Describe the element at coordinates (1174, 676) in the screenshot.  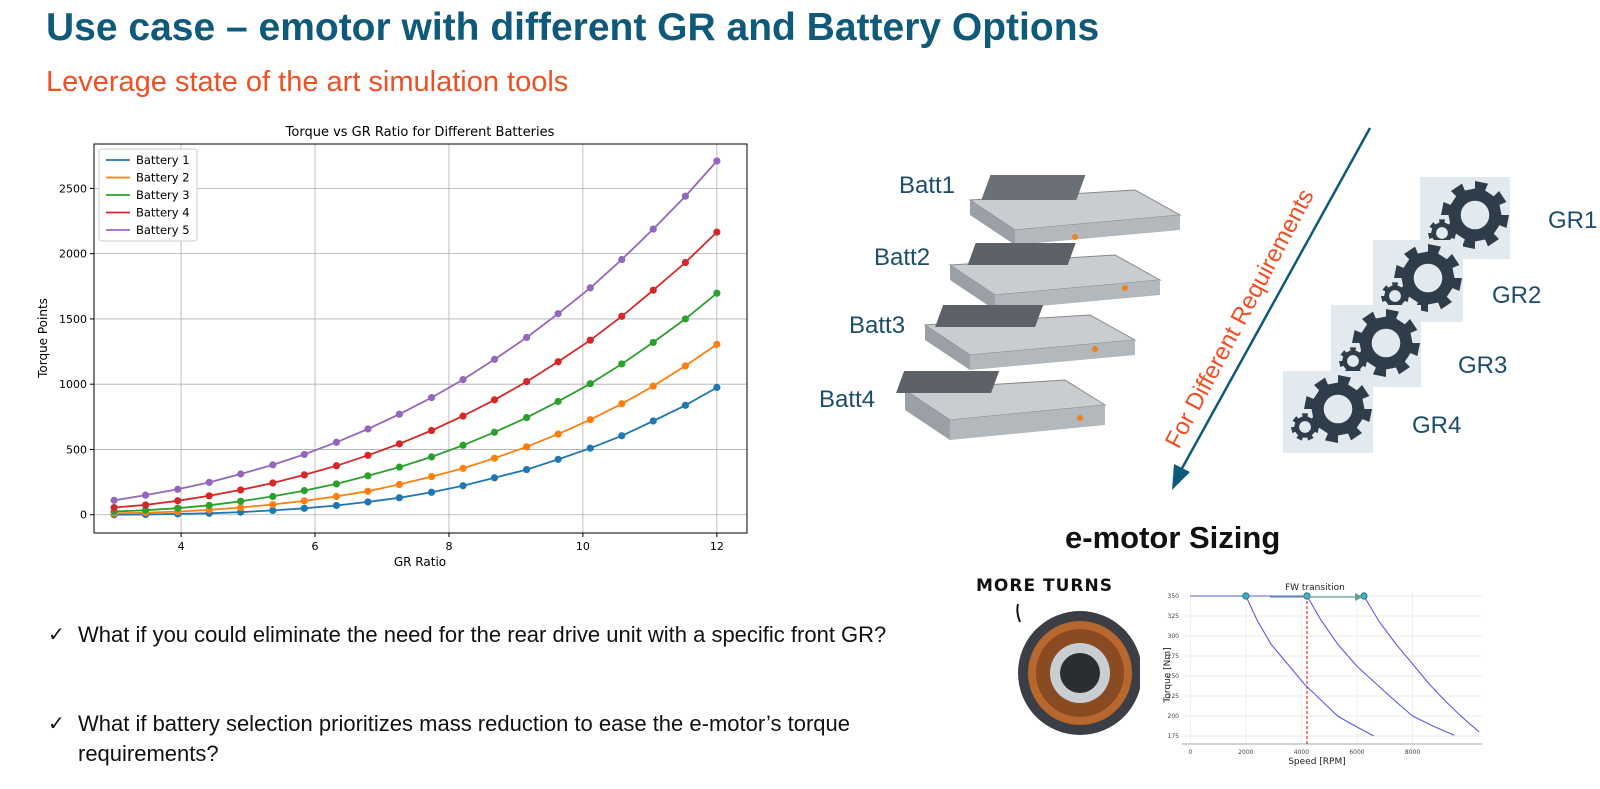
I see `small-y-tick-label: 250` at that location.